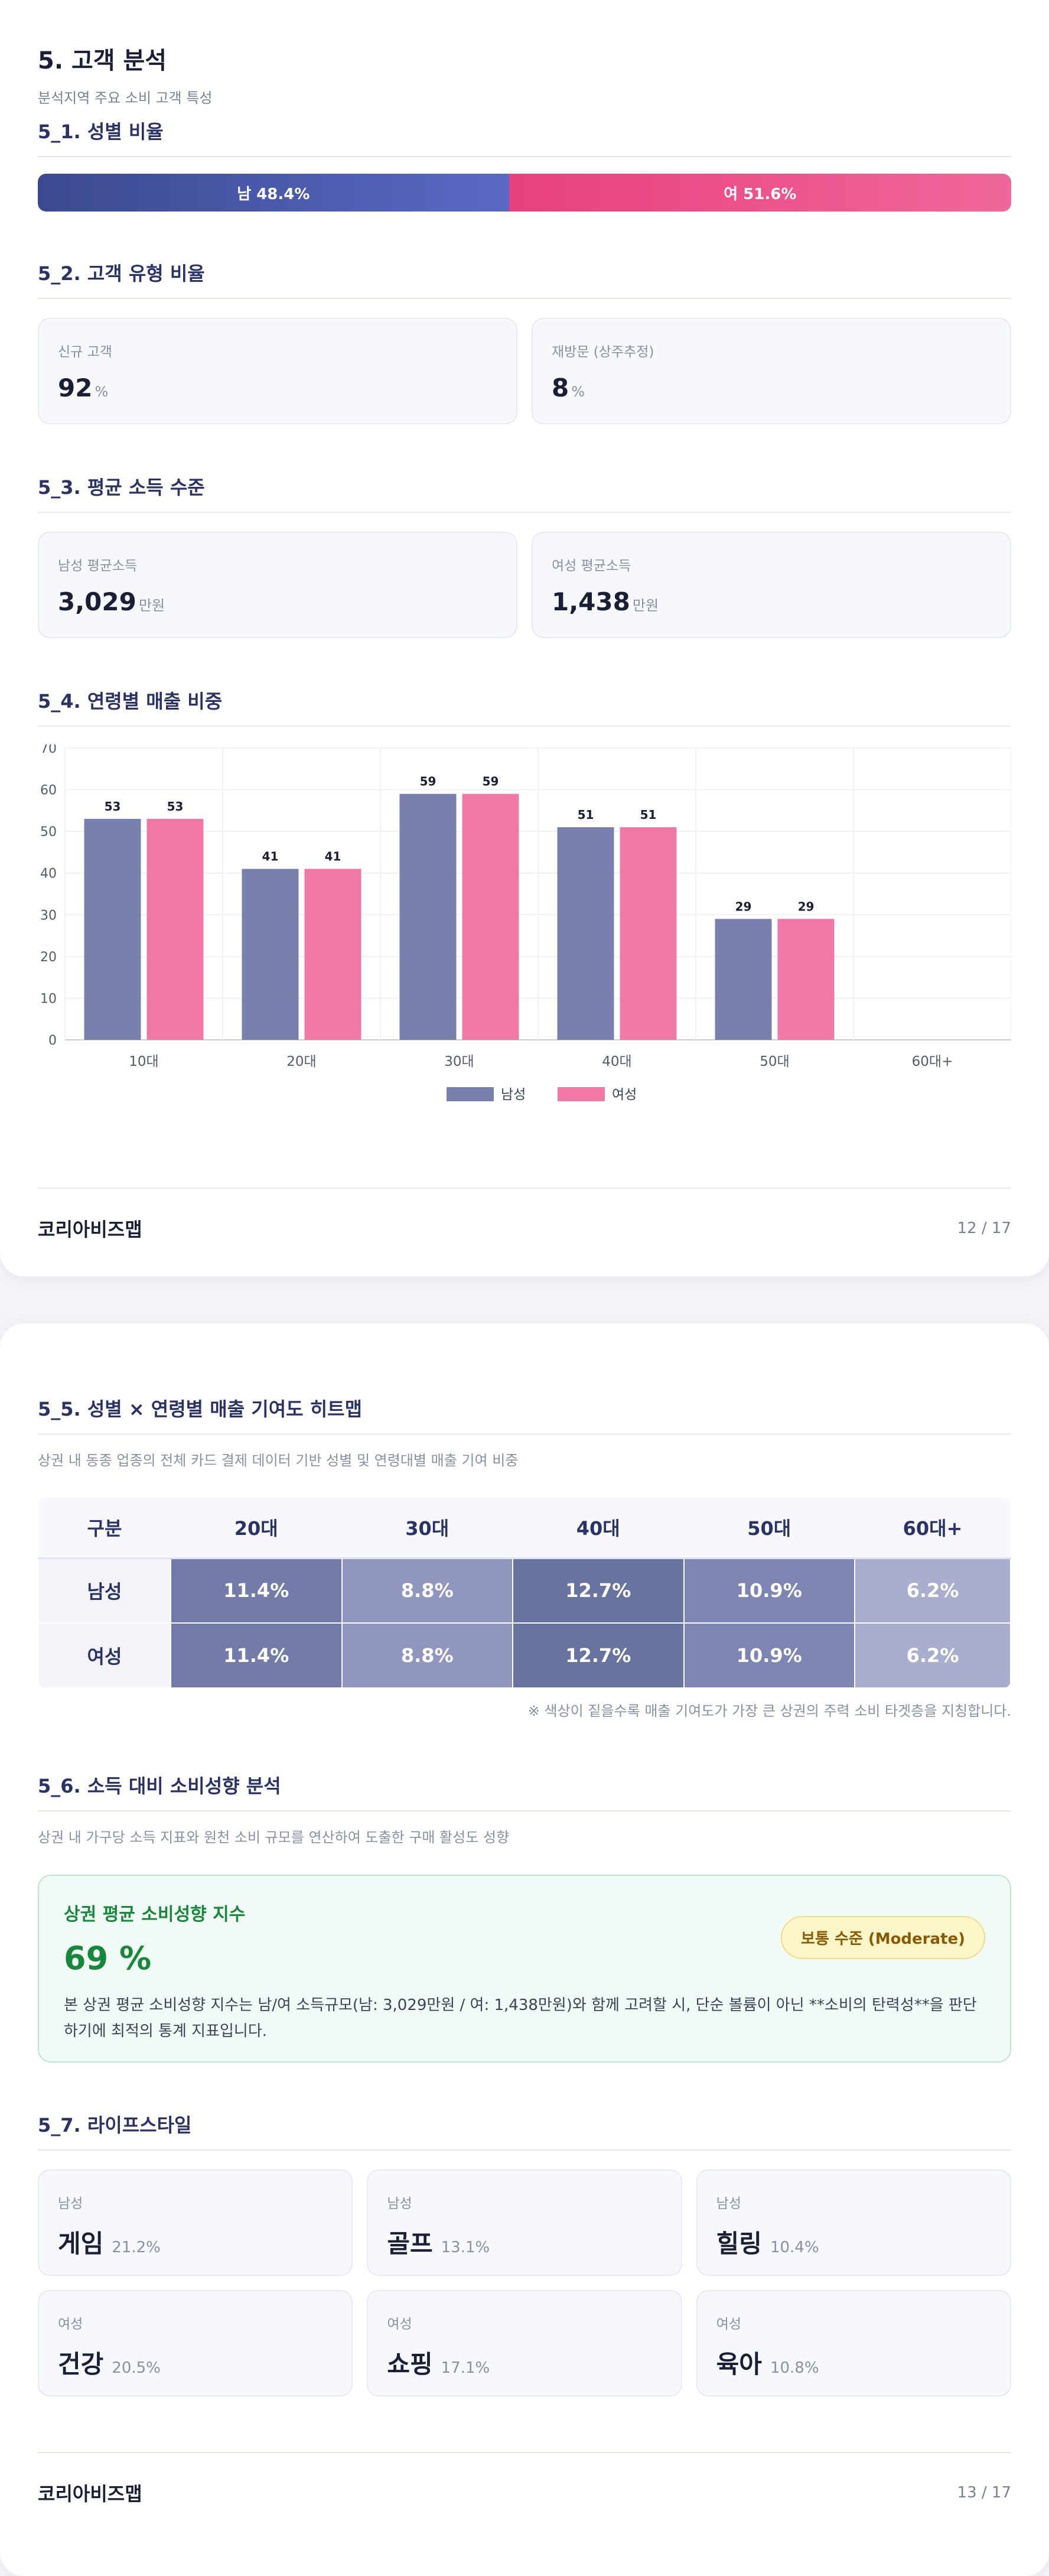 The width and height of the screenshot is (1049, 2576). I want to click on section-title: 5_5. 성별 × 연령별 매출 기여도 히트맵, so click(524, 1415).